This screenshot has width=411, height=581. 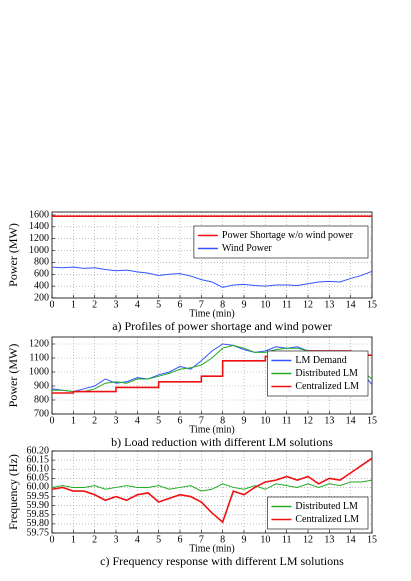 What do you see at coordinates (39, 214) in the screenshot?
I see `y-tick-label: 1600` at bounding box center [39, 214].